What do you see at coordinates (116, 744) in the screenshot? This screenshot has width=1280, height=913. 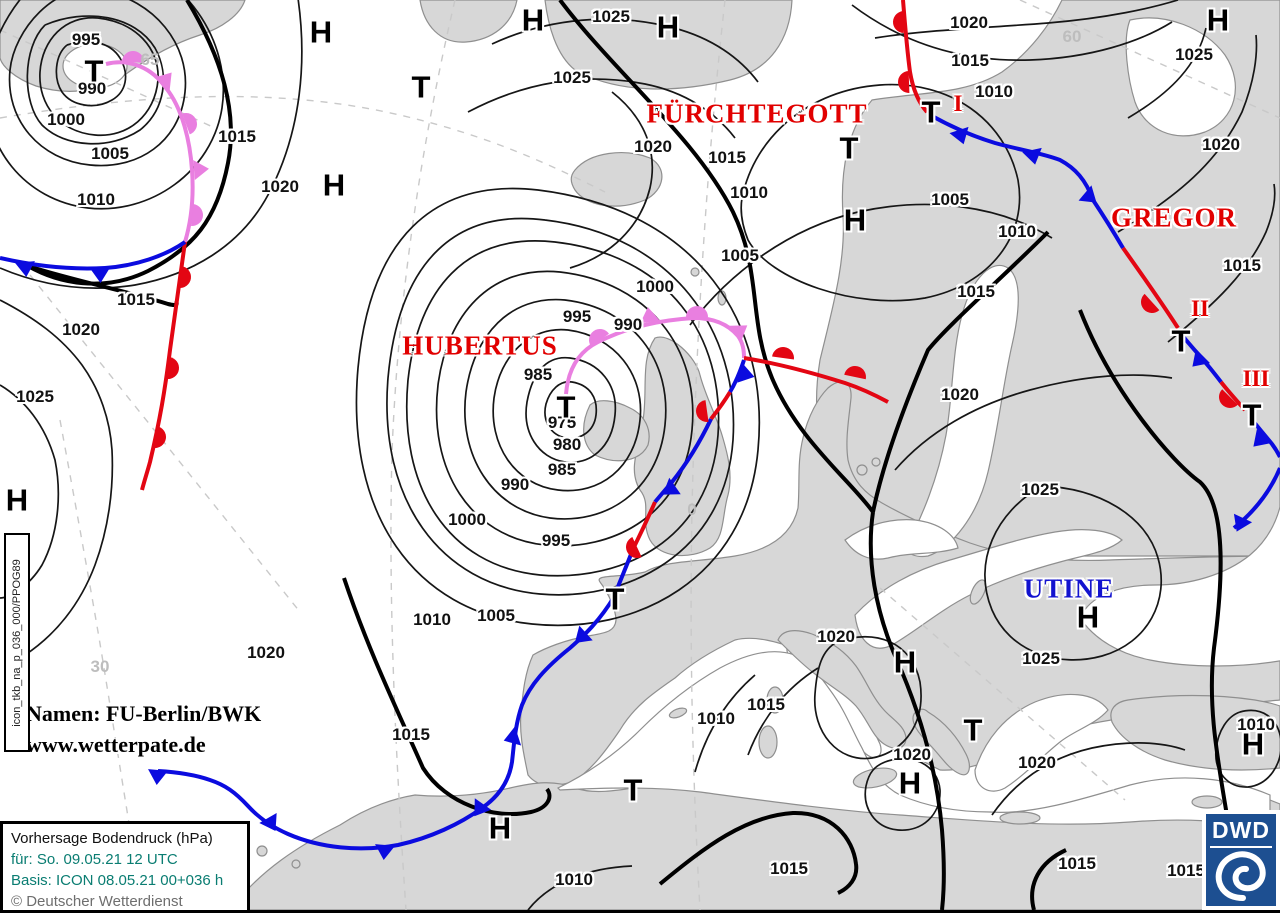 I see `attribution-url: www.wetterpate.de` at bounding box center [116, 744].